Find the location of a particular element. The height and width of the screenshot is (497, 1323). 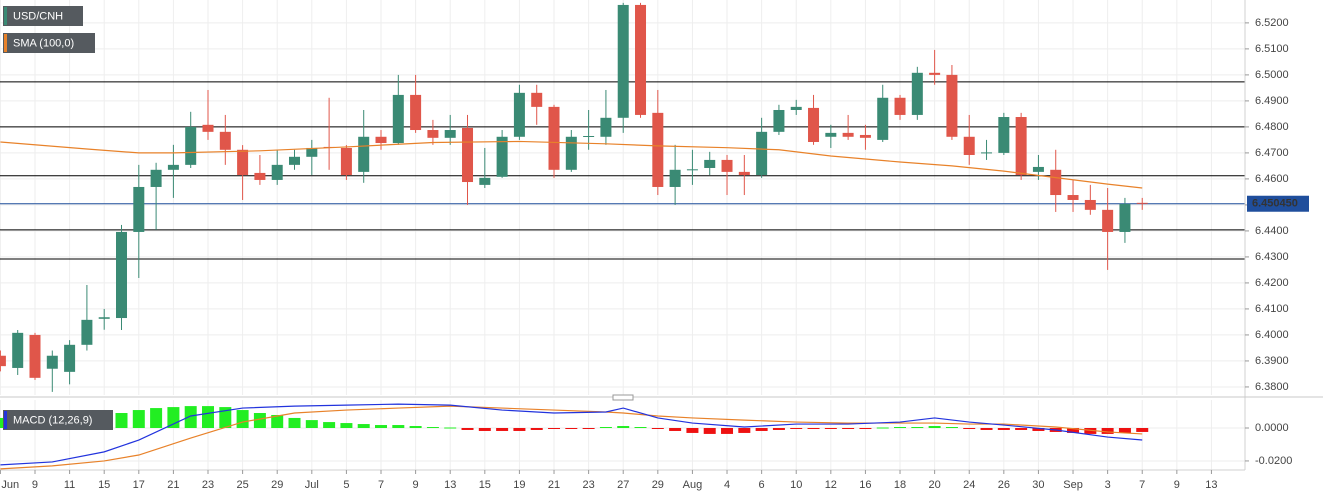

x-tick-label: 21 is located at coordinates (554, 485).